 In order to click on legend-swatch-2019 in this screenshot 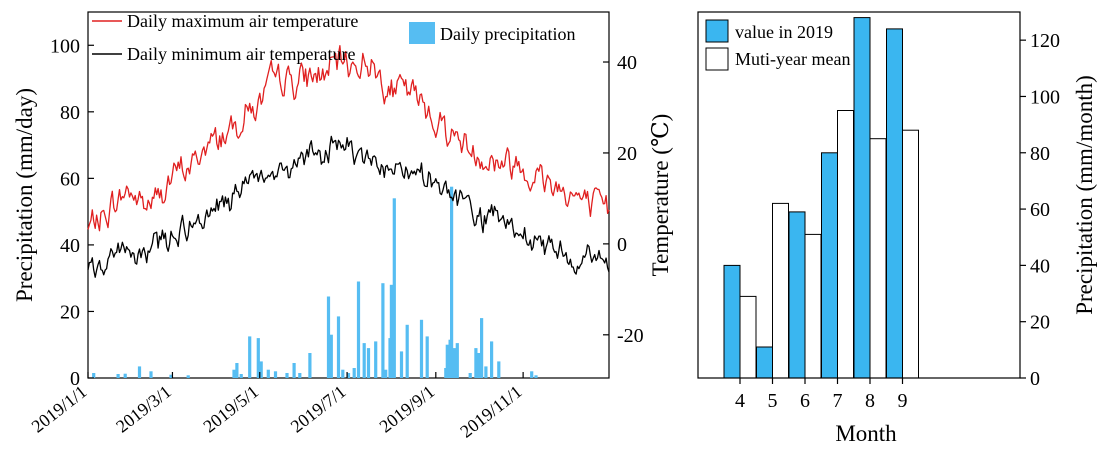, I will do `click(717, 31)`.